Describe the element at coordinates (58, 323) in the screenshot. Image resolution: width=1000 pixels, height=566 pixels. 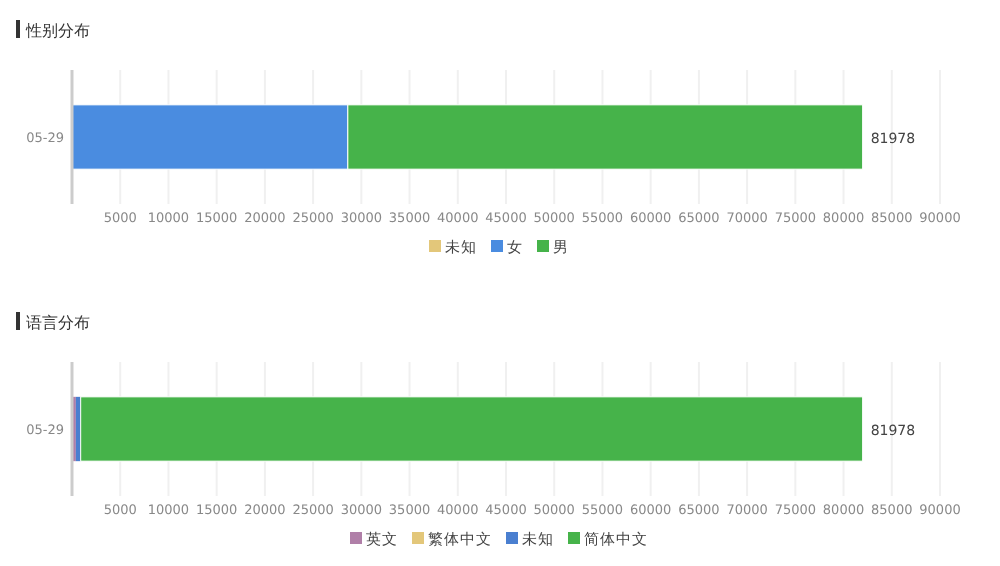
I see `chart-title: 语言分布` at that location.